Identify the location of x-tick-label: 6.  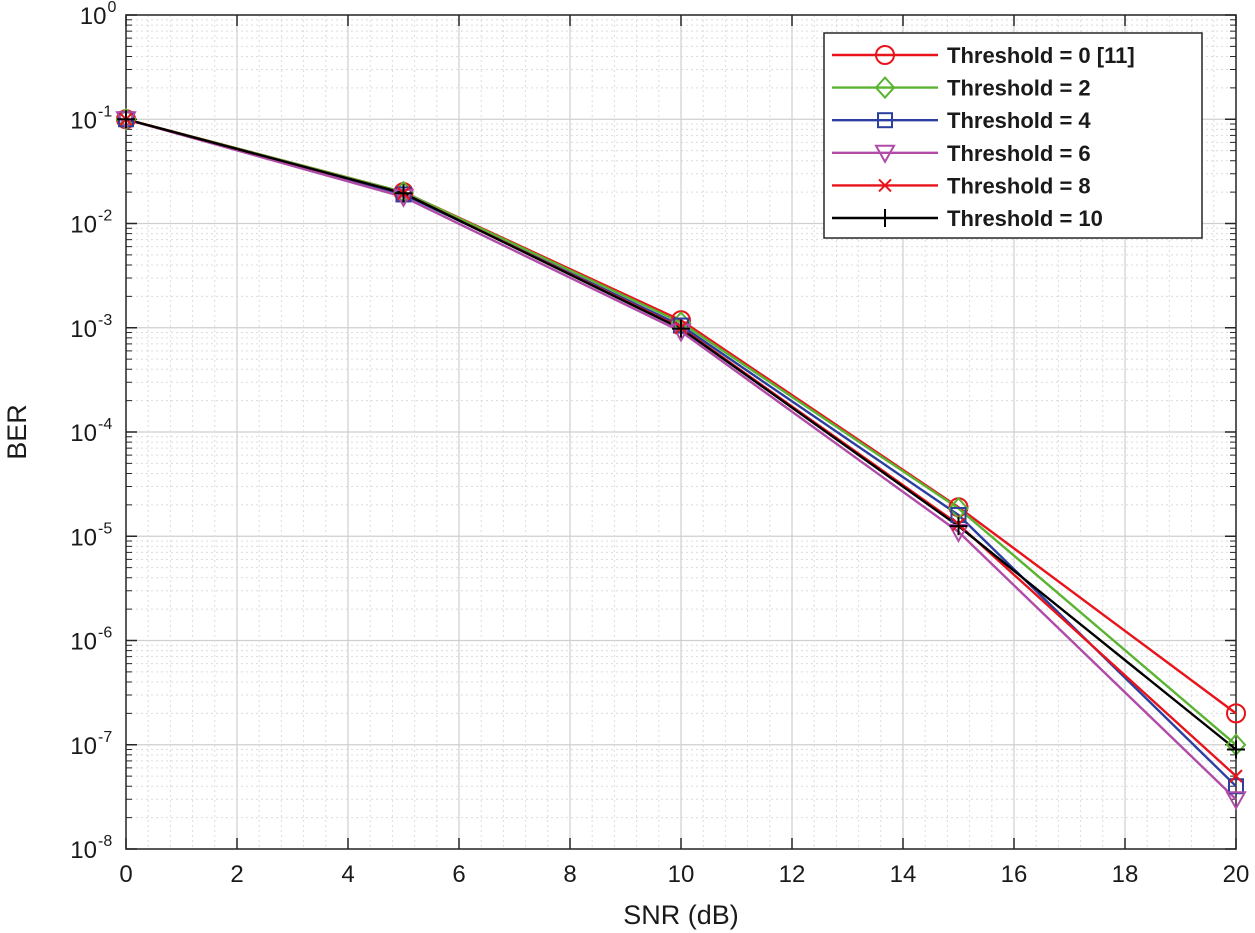
(458, 874).